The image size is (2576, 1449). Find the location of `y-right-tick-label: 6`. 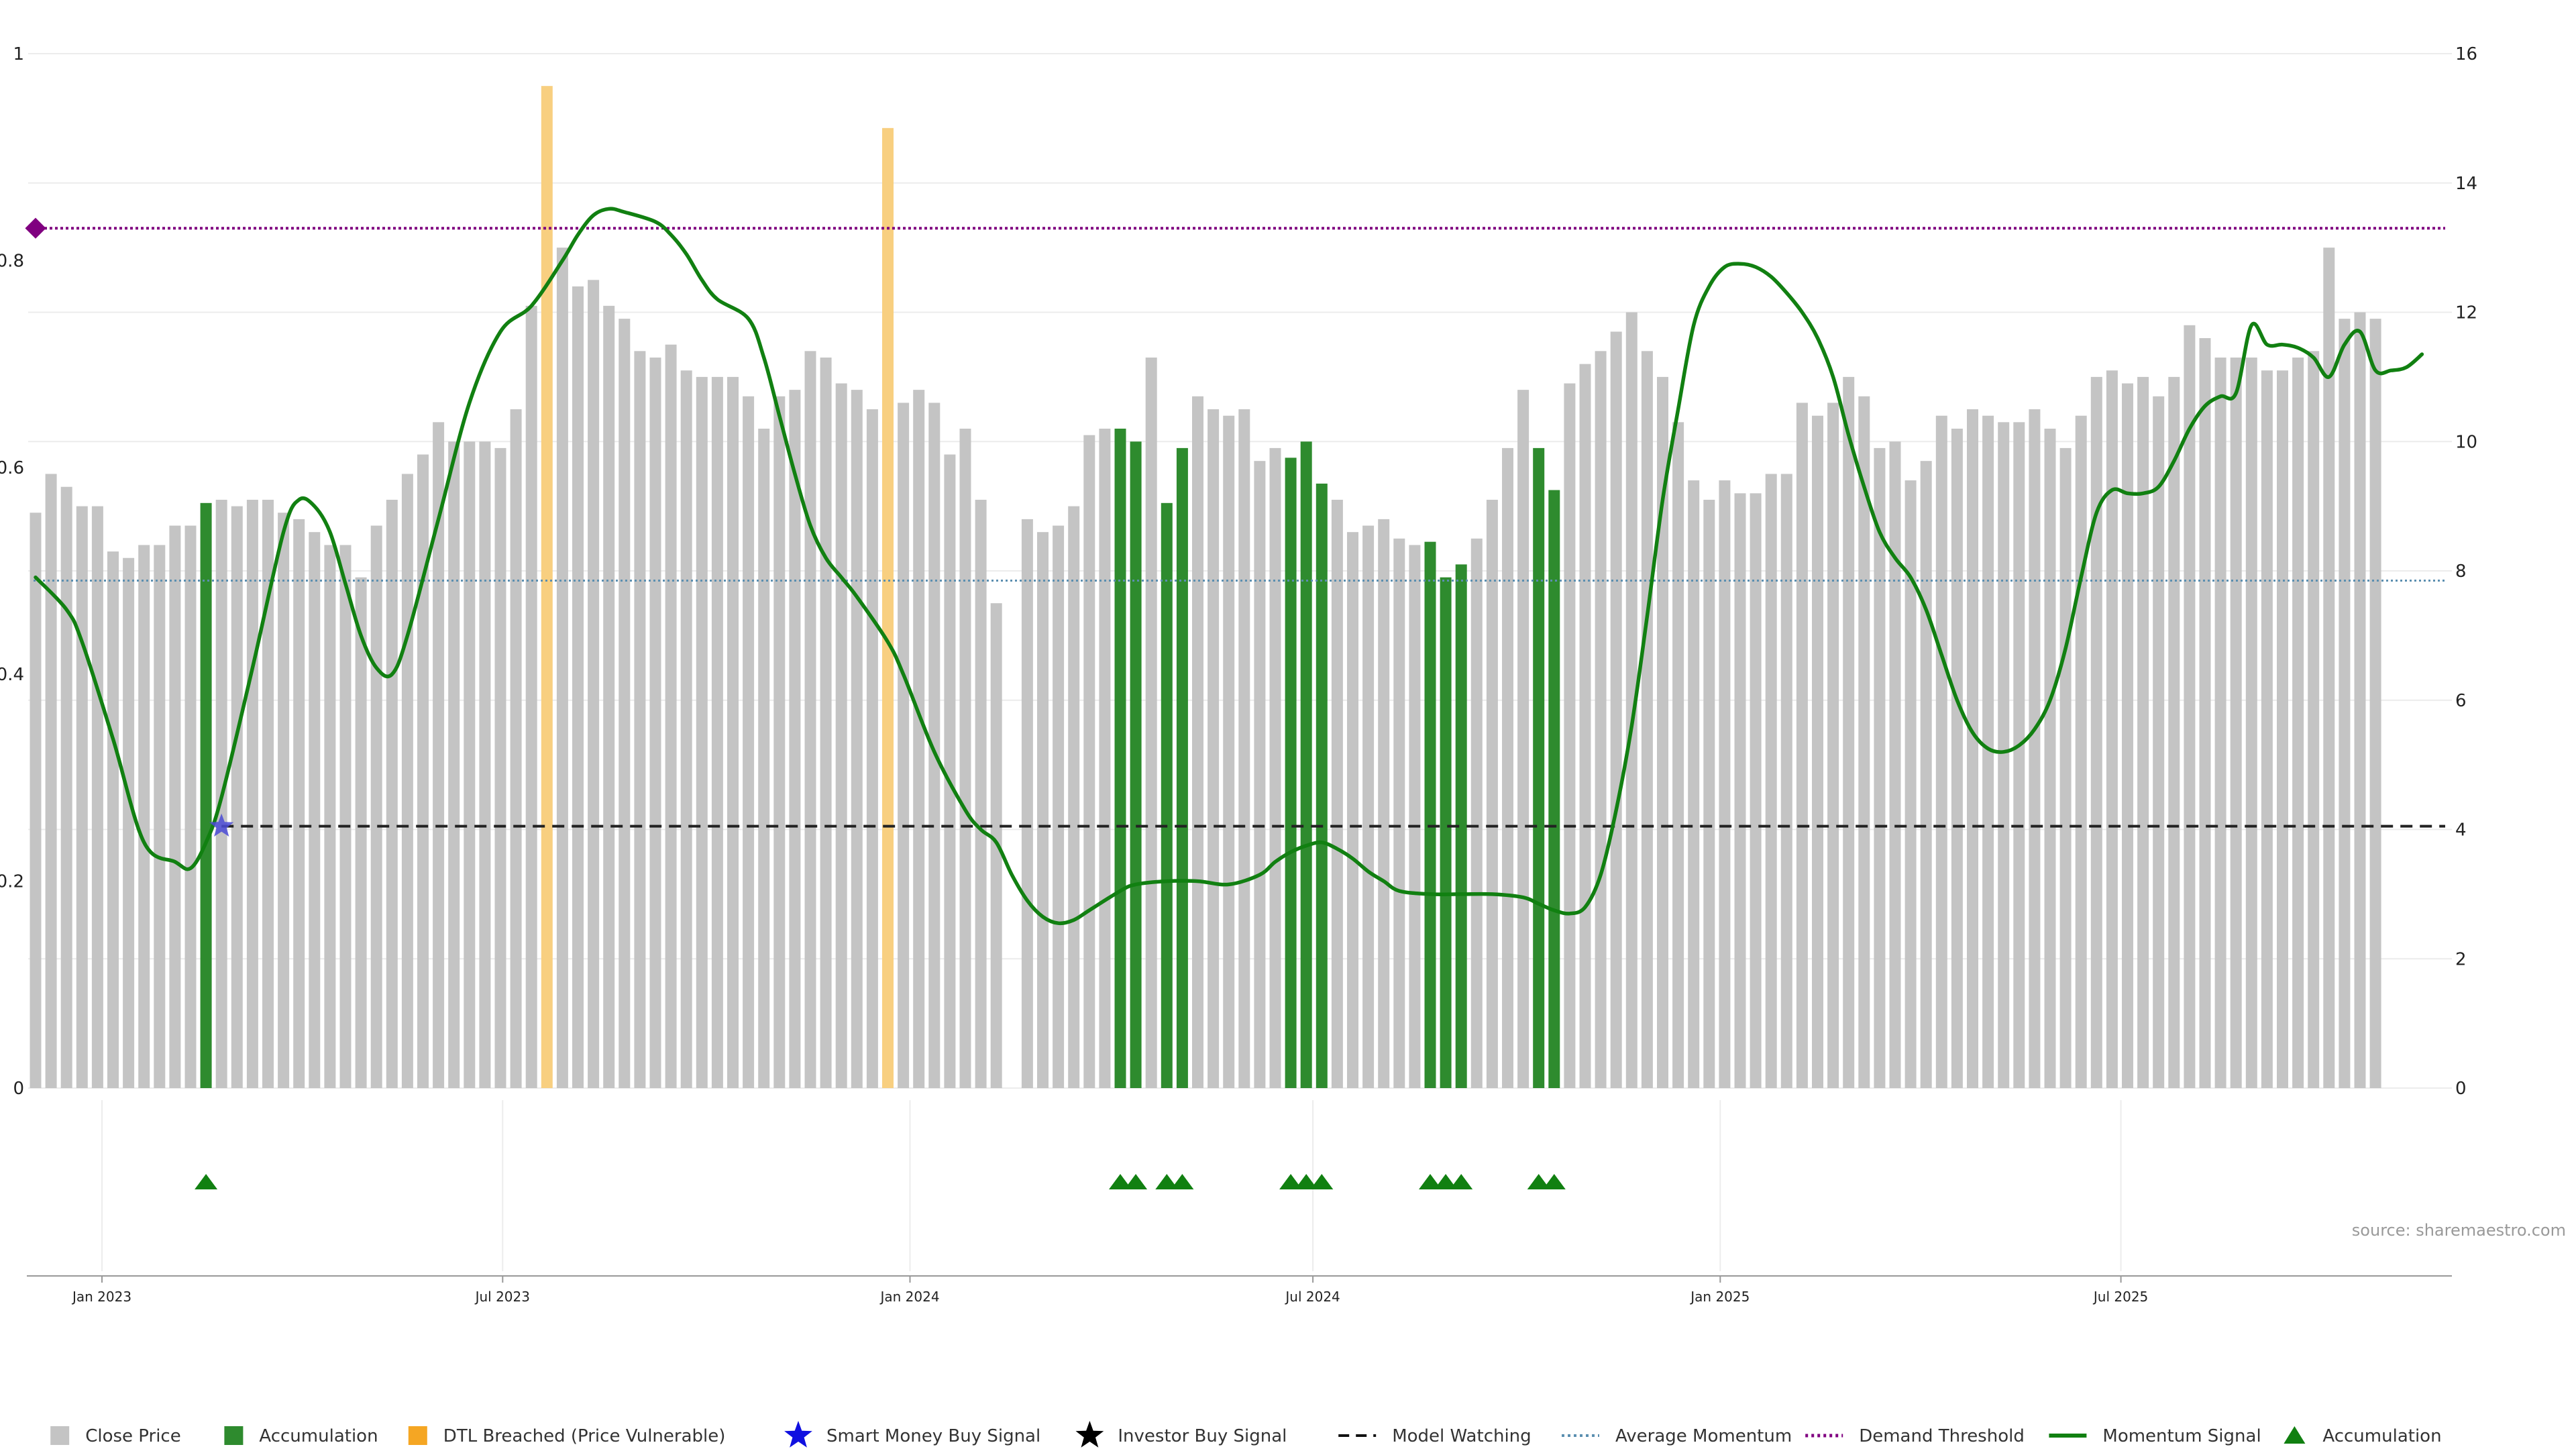

y-right-tick-label: 6 is located at coordinates (2461, 701).